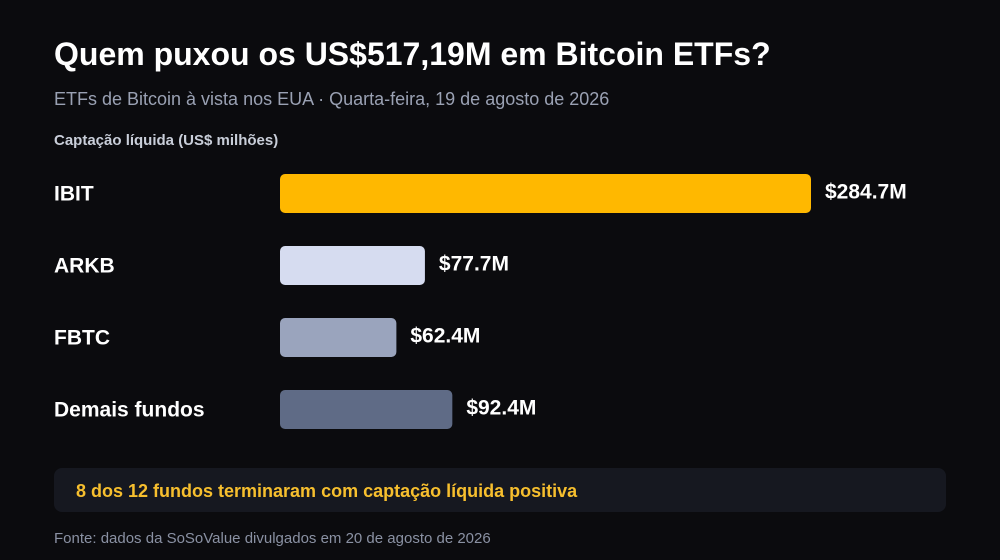  I want to click on bar-arkb, so click(352, 265).